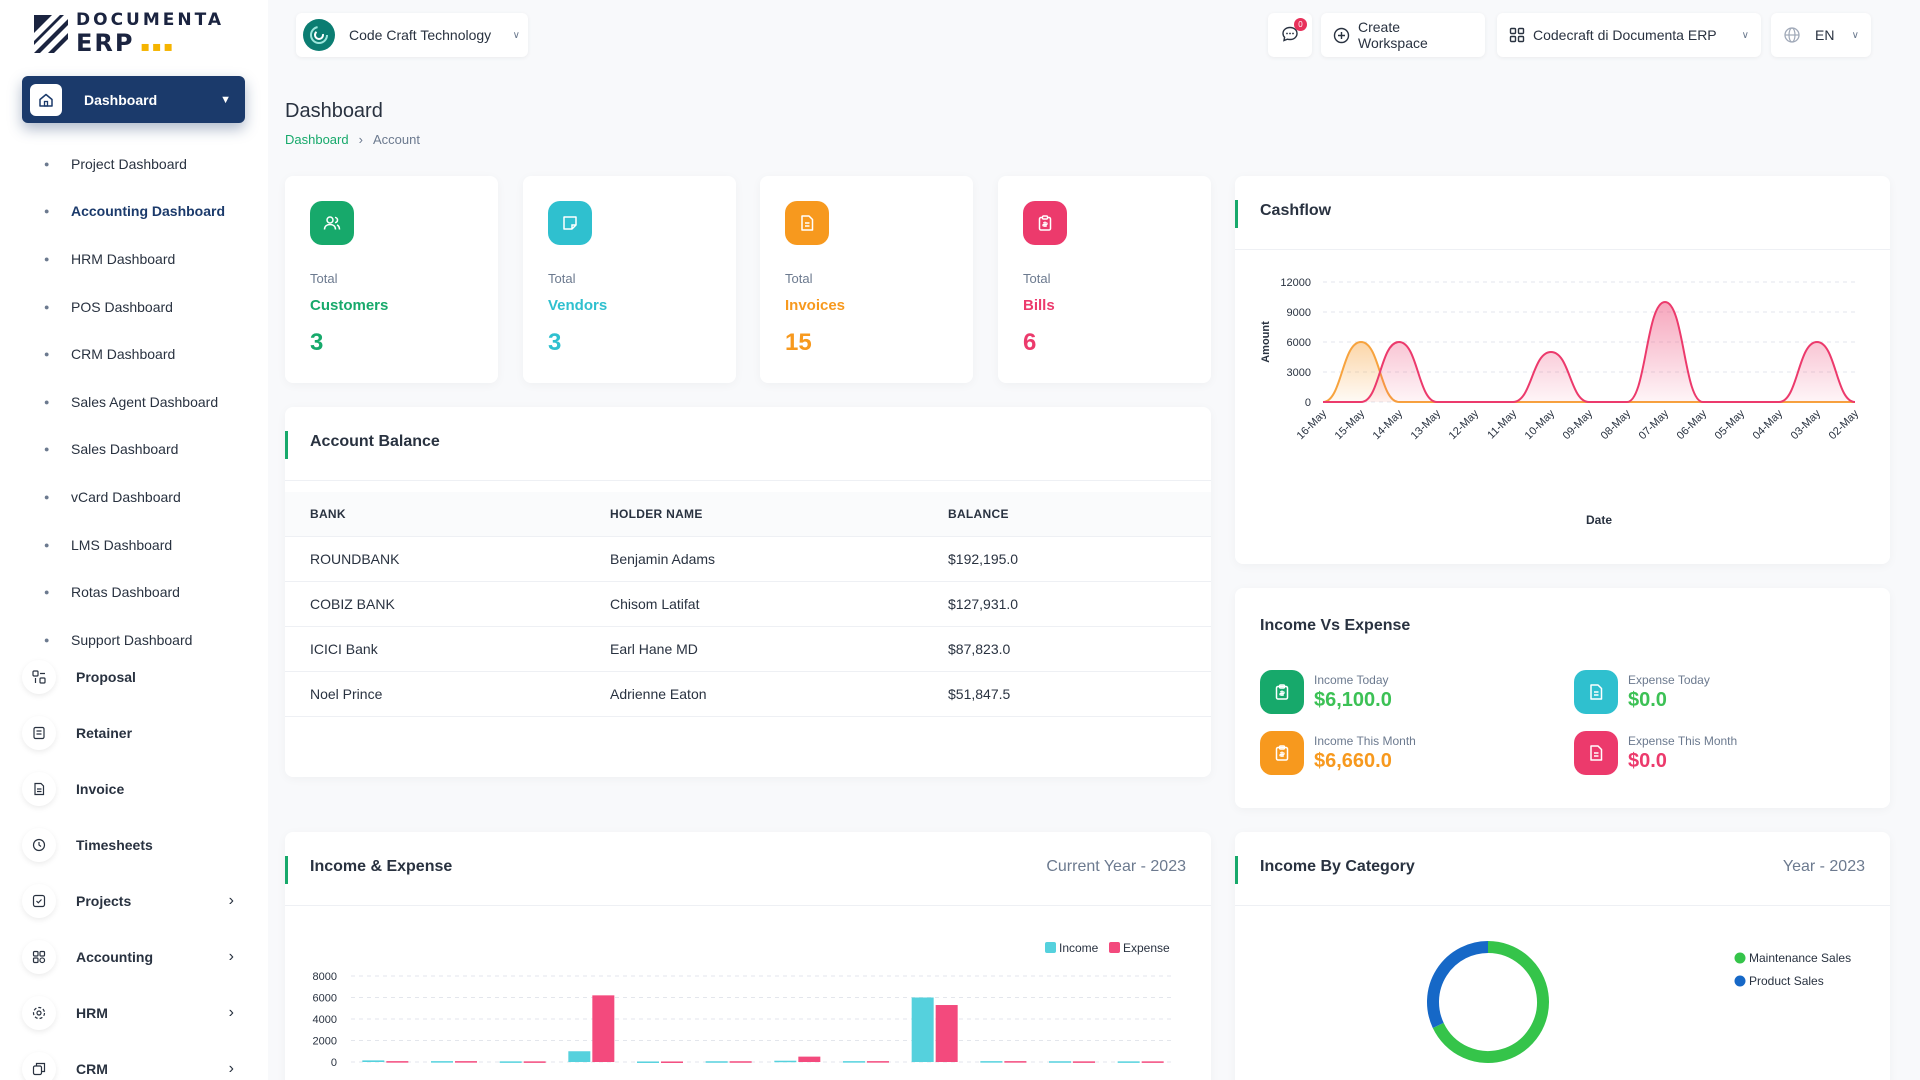 The width and height of the screenshot is (1920, 1080). Describe the element at coordinates (150, 19) in the screenshot. I see `brand-name: DOCUMENTA` at that location.